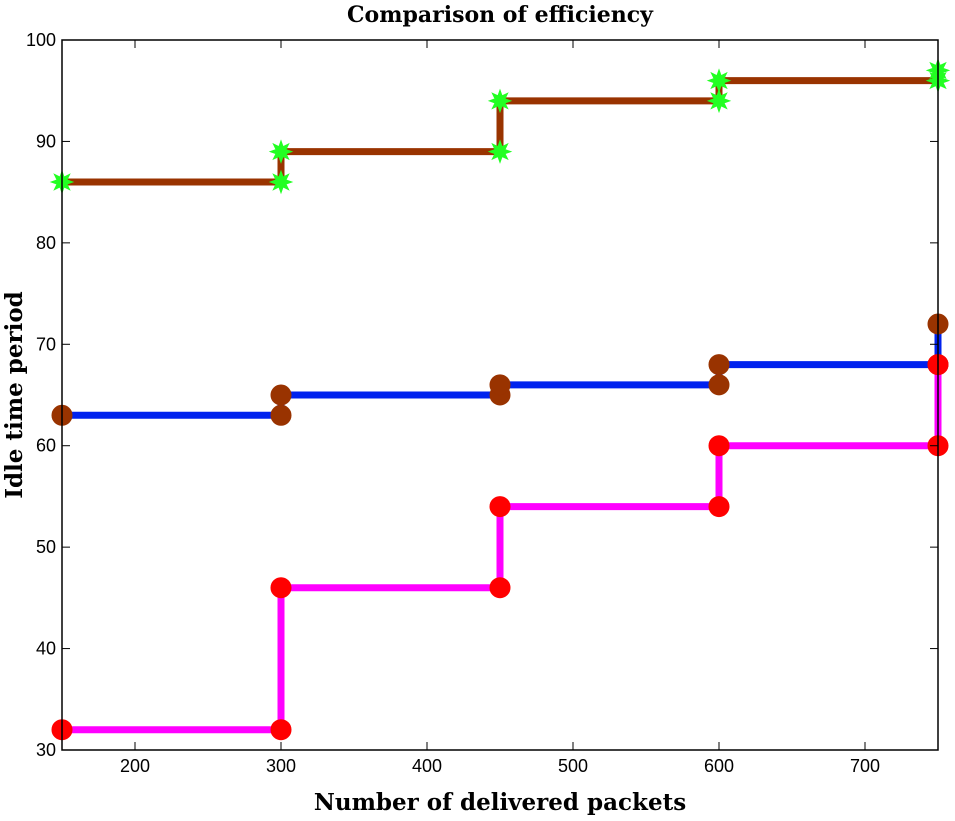 Image resolution: width=955 pixels, height=821 pixels. Describe the element at coordinates (46, 446) in the screenshot. I see `y-tick-label: 60` at that location.